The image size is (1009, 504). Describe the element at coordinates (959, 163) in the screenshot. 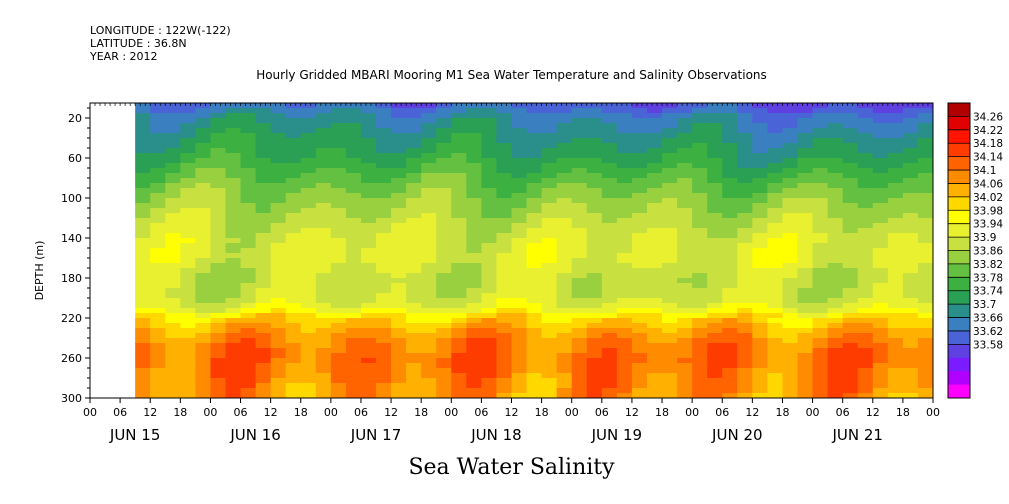

I see `colorbar-swatch` at that location.